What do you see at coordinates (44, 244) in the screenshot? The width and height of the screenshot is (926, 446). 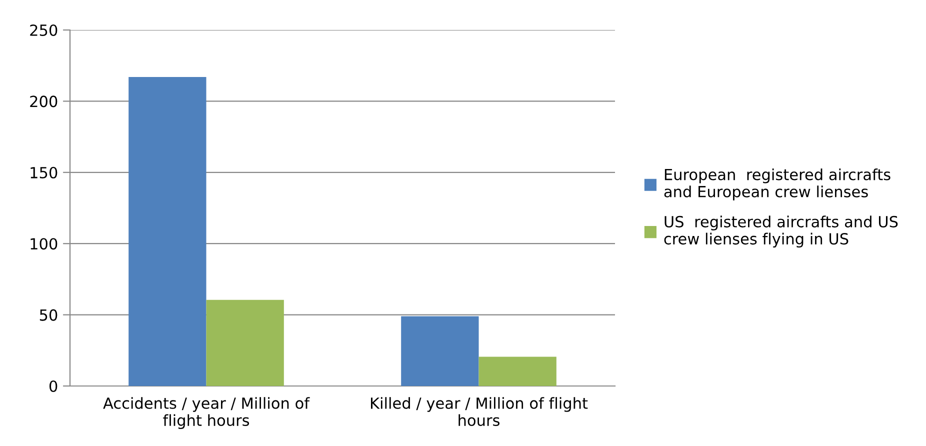 I see `y-tick-label: 100` at bounding box center [44, 244].